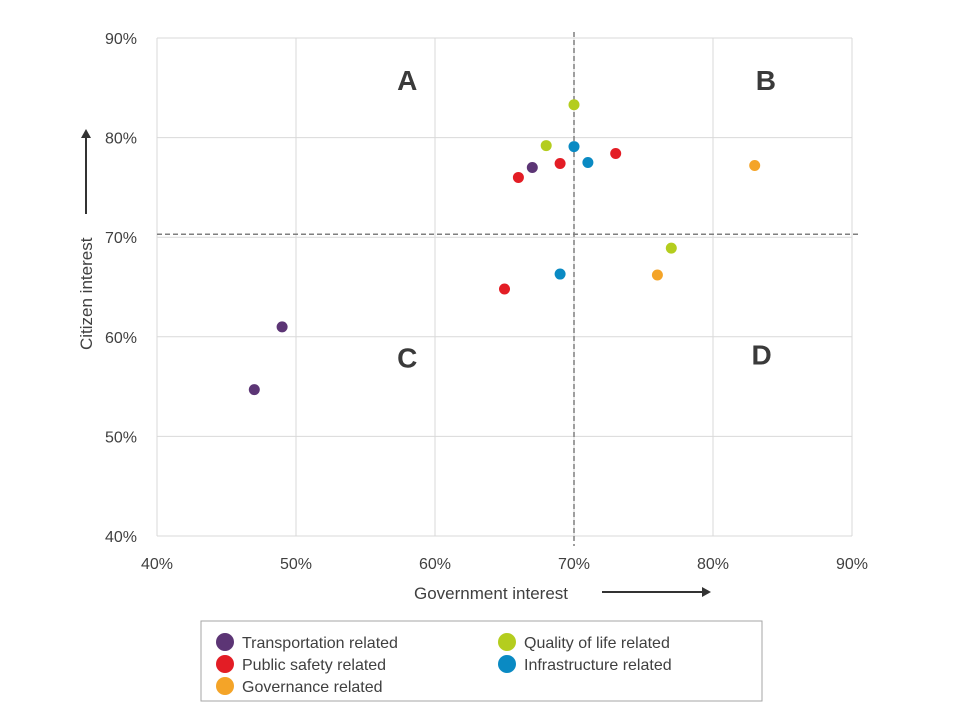  I want to click on x-tick-label: 70%, so click(574, 564).